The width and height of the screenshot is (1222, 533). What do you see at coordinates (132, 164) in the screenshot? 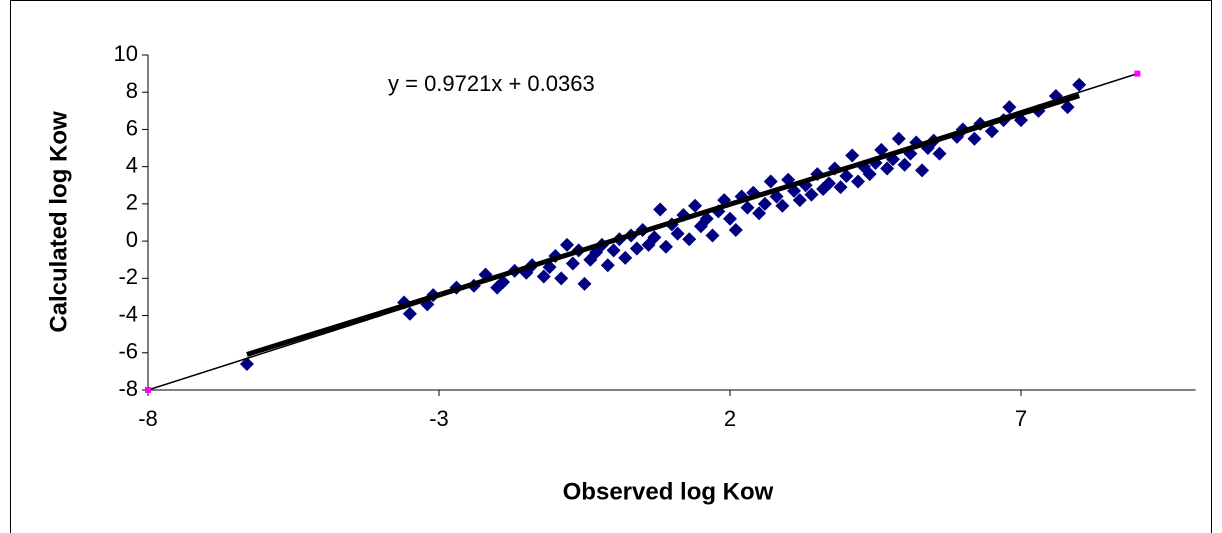
I see `y-tick-label: 4` at bounding box center [132, 164].